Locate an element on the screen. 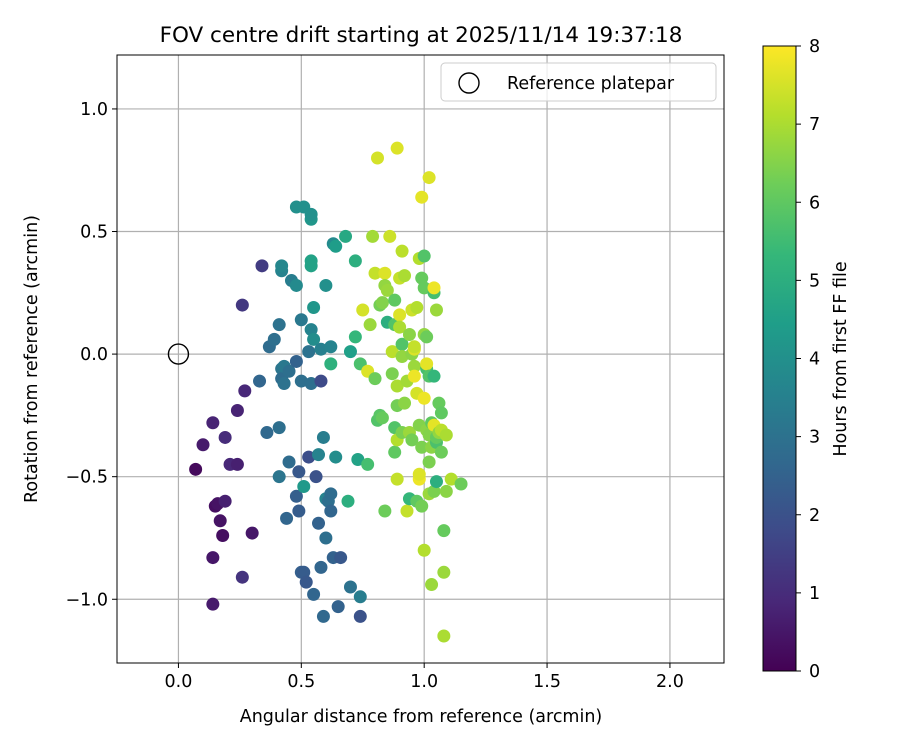 The width and height of the screenshot is (900, 750). x-tick-label: 1.0 is located at coordinates (424, 682).